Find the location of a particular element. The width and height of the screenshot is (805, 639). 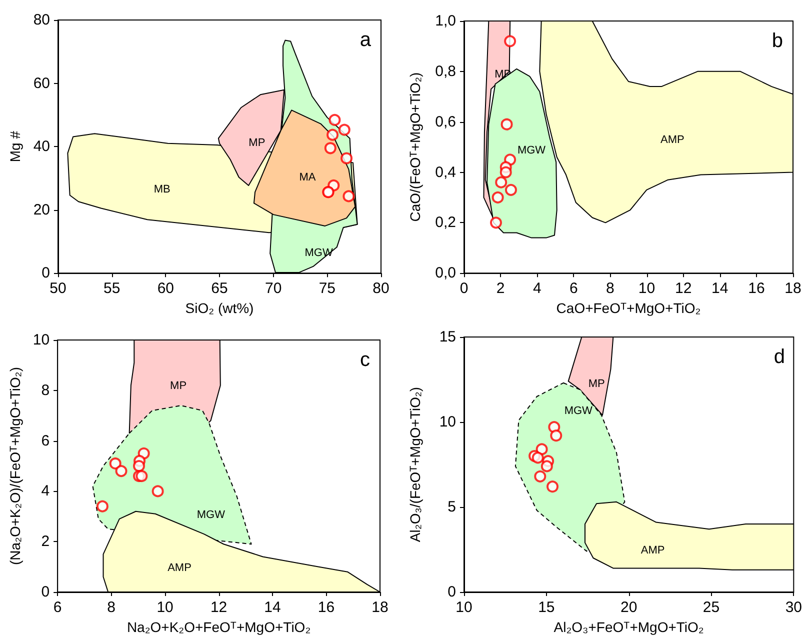

y-tick-label: 20 is located at coordinates (41, 209).